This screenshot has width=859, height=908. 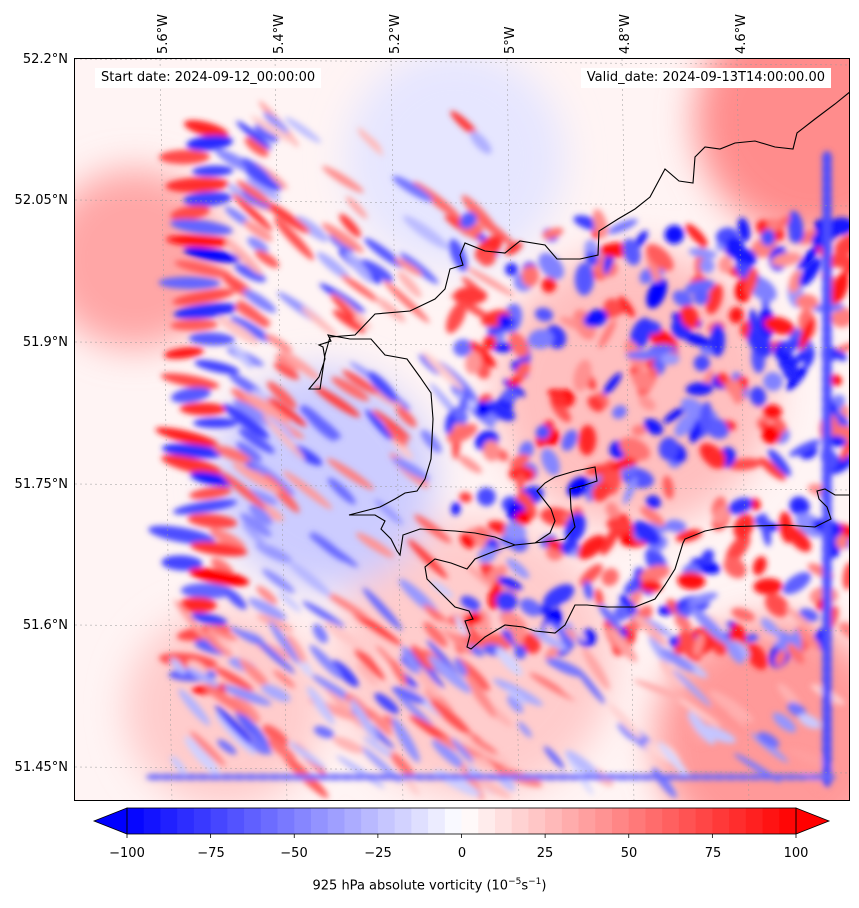 I want to click on colorbar-tick-label: 25, so click(x=545, y=853).